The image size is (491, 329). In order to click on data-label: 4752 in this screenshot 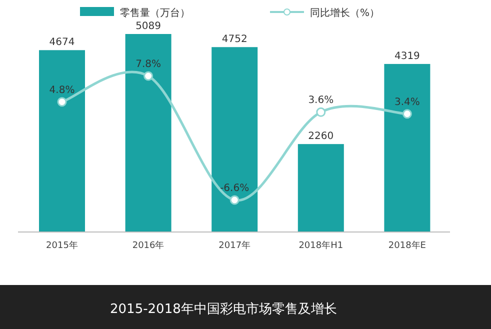, I will do `click(235, 40)`.